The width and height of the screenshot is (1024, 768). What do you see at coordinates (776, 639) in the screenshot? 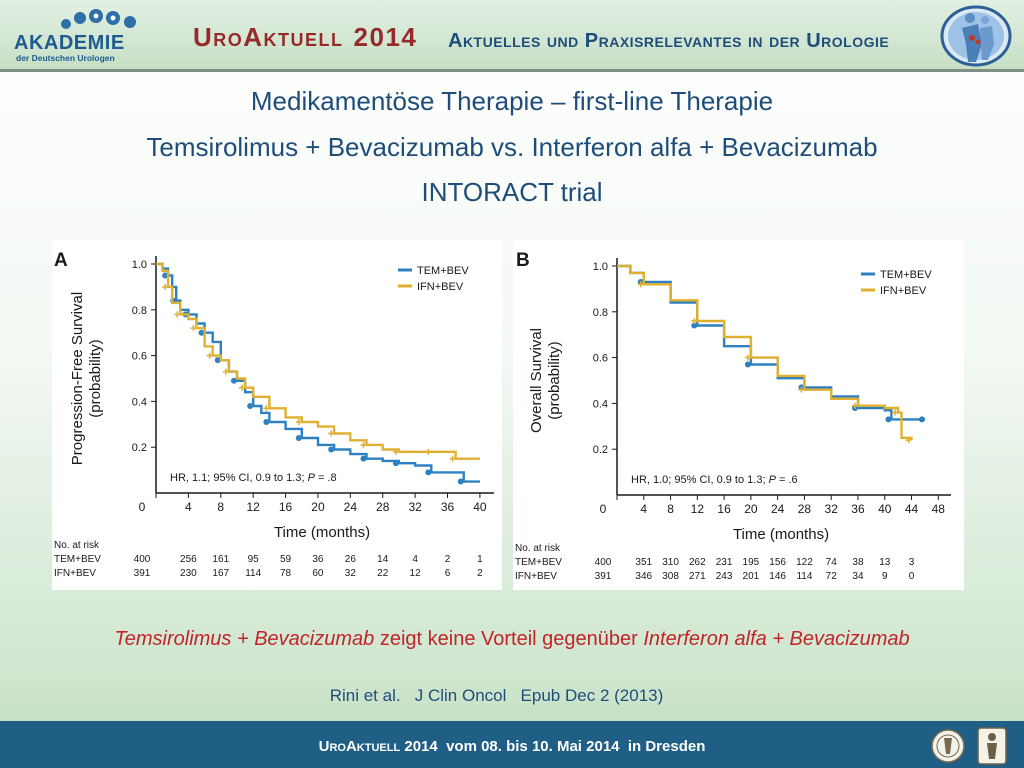
I see `conclusion-drug2: Interferon alfa + Bevacizumab` at bounding box center [776, 639].